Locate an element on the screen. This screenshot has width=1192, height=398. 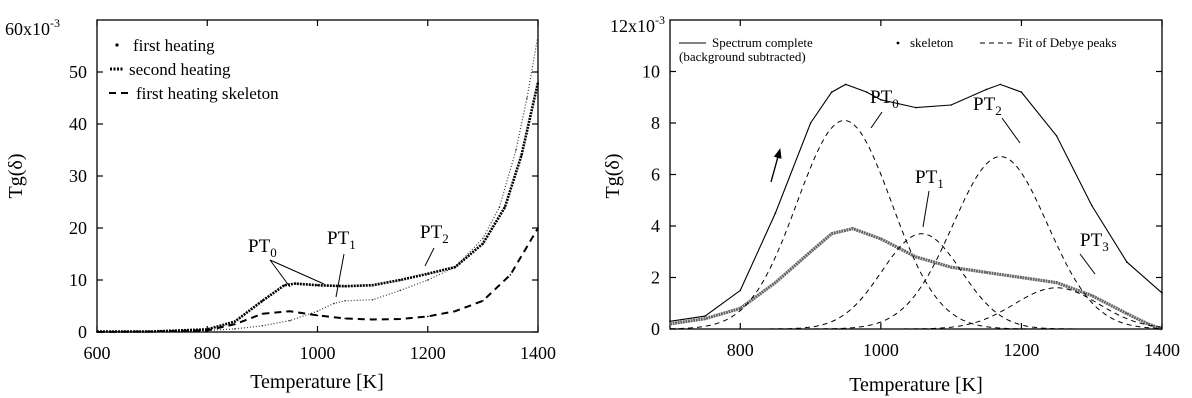
left-x-tick-label: 1000 is located at coordinates (318, 353).